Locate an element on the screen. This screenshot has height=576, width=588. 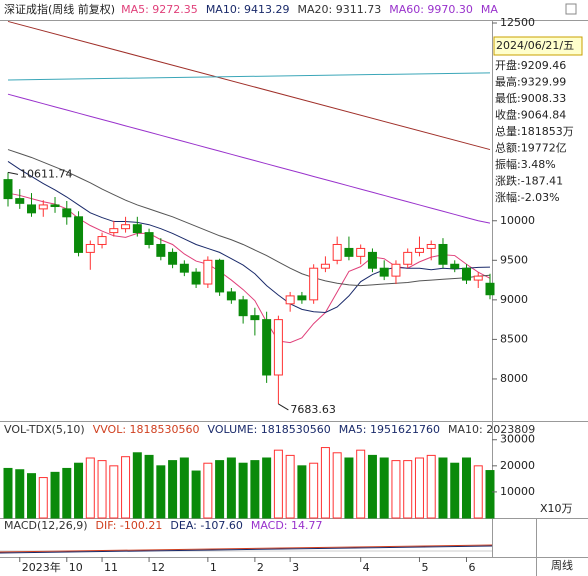
settings-button is located at coordinates (571, 9).